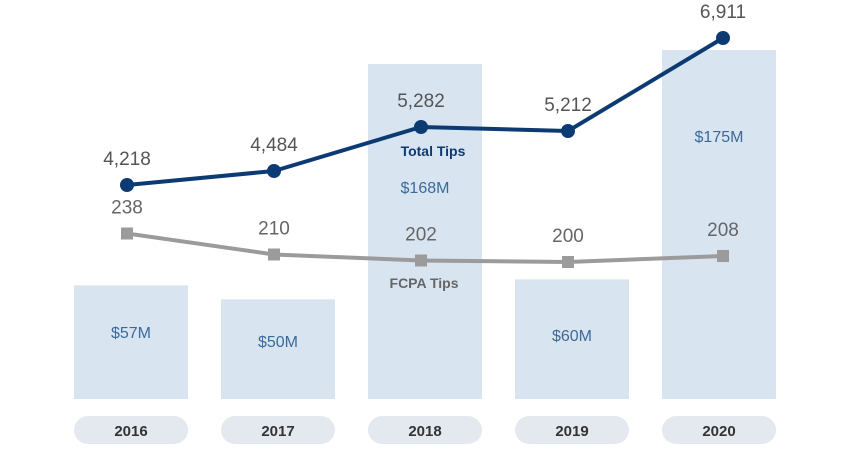 The image size is (850, 458). I want to click on fcpa-tips-point-2020, so click(723, 256).